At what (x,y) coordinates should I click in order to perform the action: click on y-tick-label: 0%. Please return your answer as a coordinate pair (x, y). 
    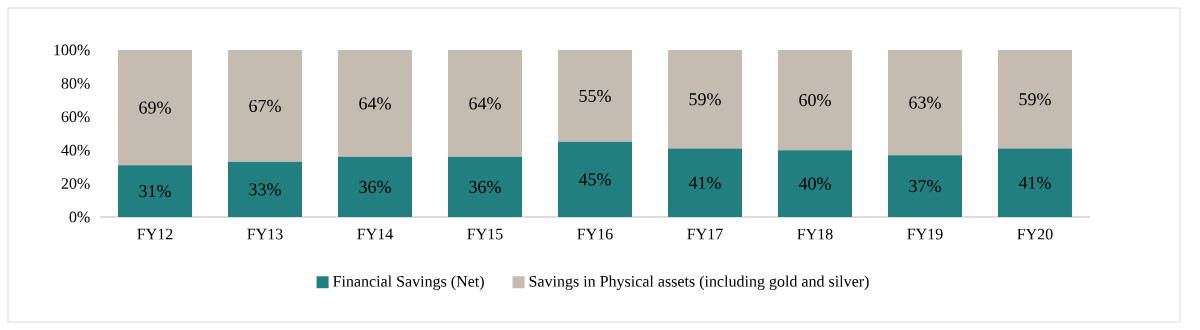
    Looking at the image, I should click on (79, 217).